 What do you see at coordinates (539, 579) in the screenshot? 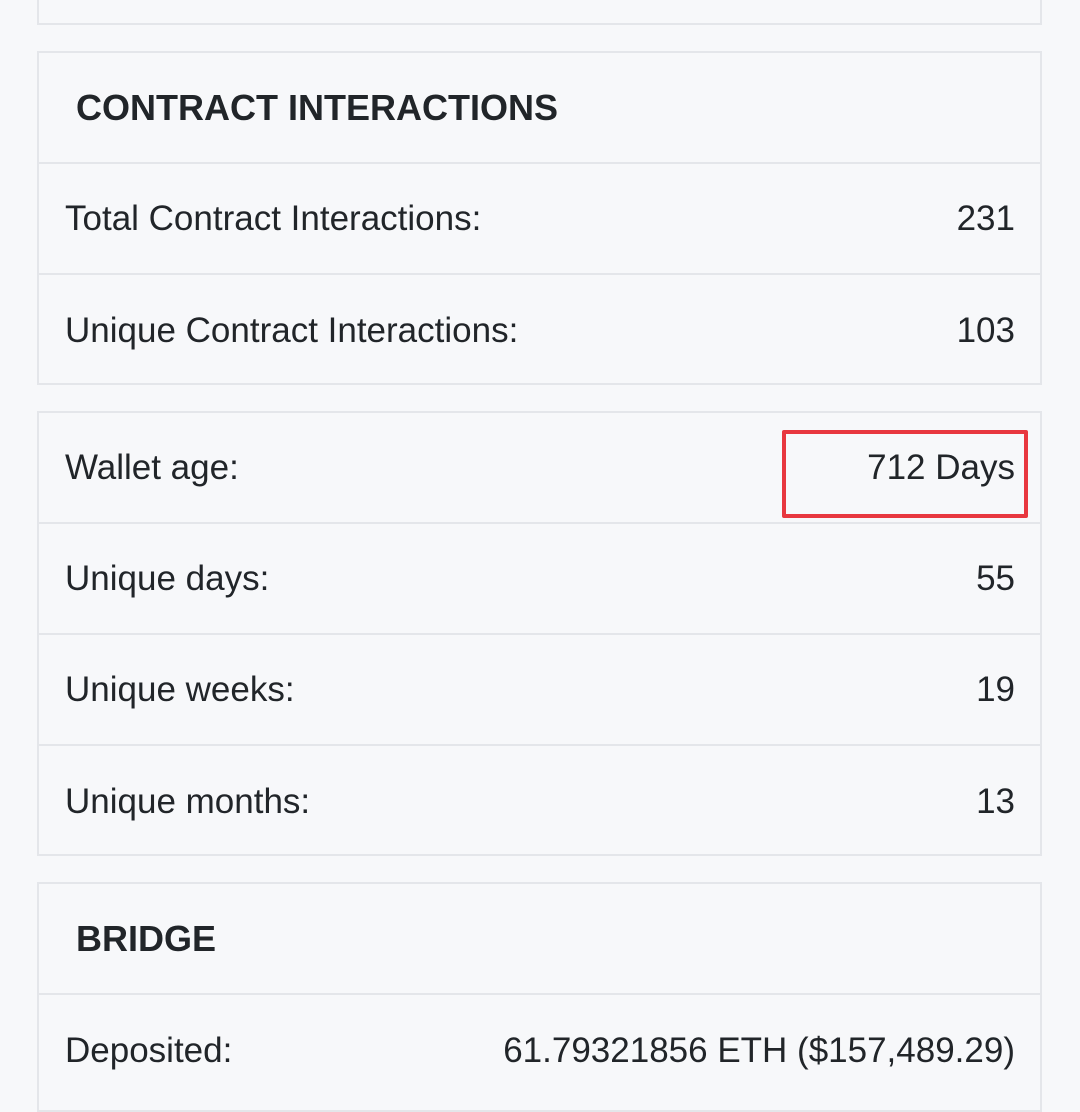
I see `stat-row-unique-days: Unique days: 55` at bounding box center [539, 579].